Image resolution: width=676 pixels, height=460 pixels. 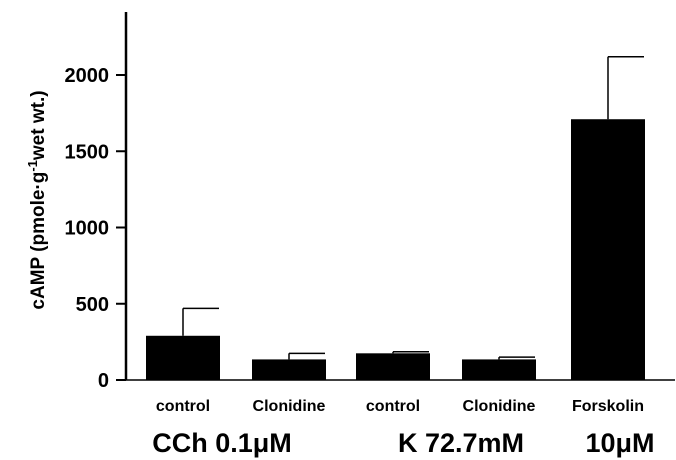 What do you see at coordinates (38, 125) in the screenshot?
I see `y-axis-label-tail: wet wt.)` at bounding box center [38, 125].